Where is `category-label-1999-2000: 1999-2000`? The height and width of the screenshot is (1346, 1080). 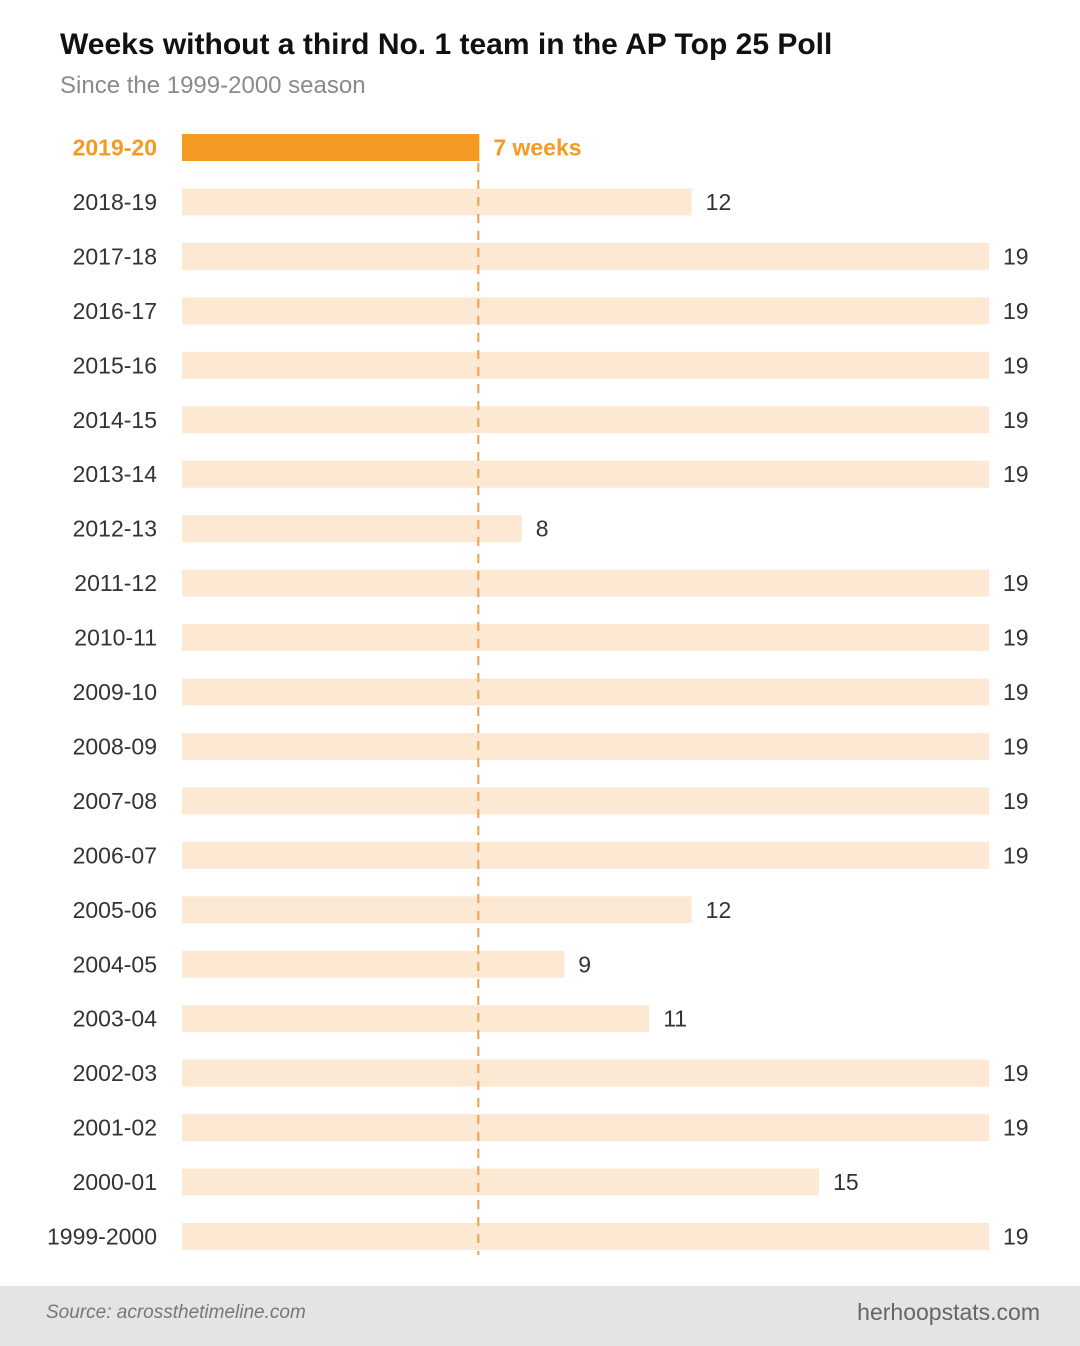 category-label-1999-2000: 1999-2000 is located at coordinates (102, 1237).